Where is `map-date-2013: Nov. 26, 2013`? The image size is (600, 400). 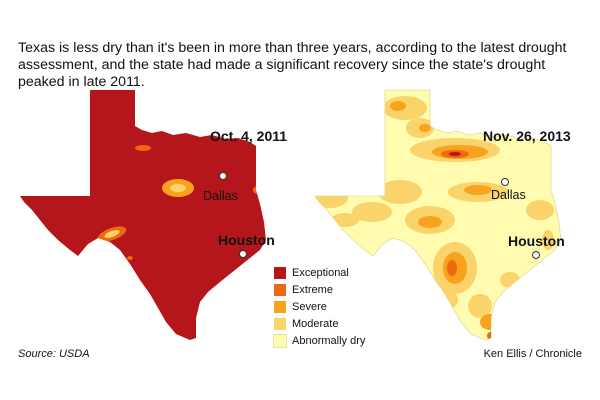 map-date-2013: Nov. 26, 2013 is located at coordinates (527, 136).